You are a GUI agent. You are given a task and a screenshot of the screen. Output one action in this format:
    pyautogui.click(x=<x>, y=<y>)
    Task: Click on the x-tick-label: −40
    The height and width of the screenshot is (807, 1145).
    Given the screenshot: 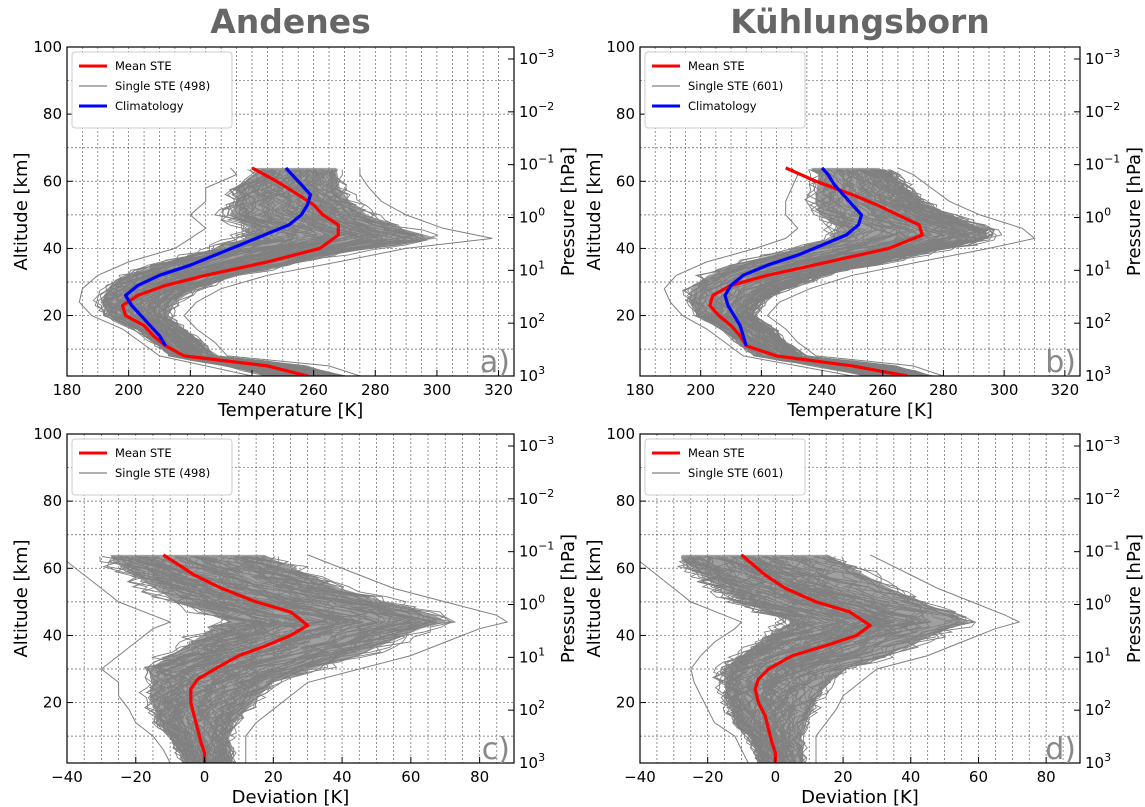 What is the action you would take?
    pyautogui.click(x=640, y=777)
    